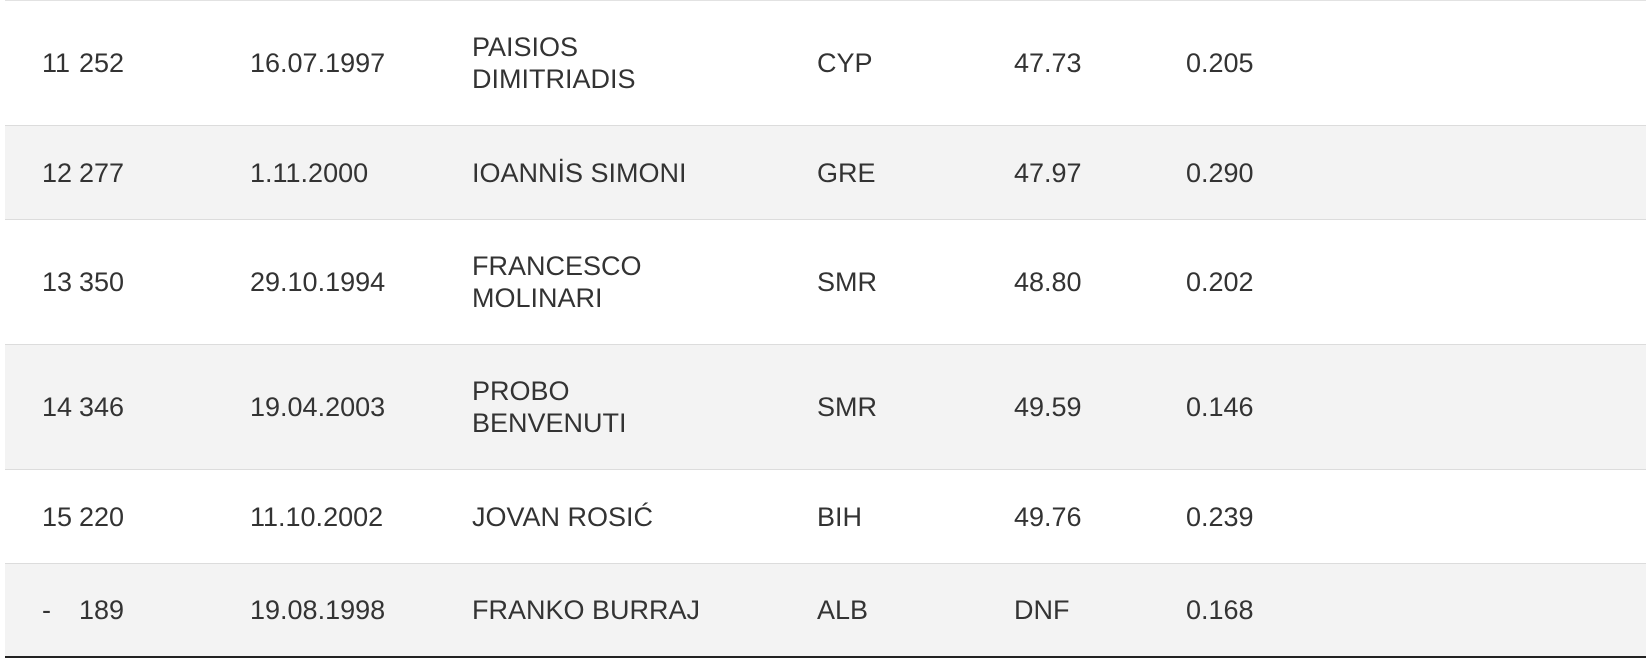 The width and height of the screenshot is (1646, 660). What do you see at coordinates (318, 63) in the screenshot?
I see `birth-date: 16.07.1997` at bounding box center [318, 63].